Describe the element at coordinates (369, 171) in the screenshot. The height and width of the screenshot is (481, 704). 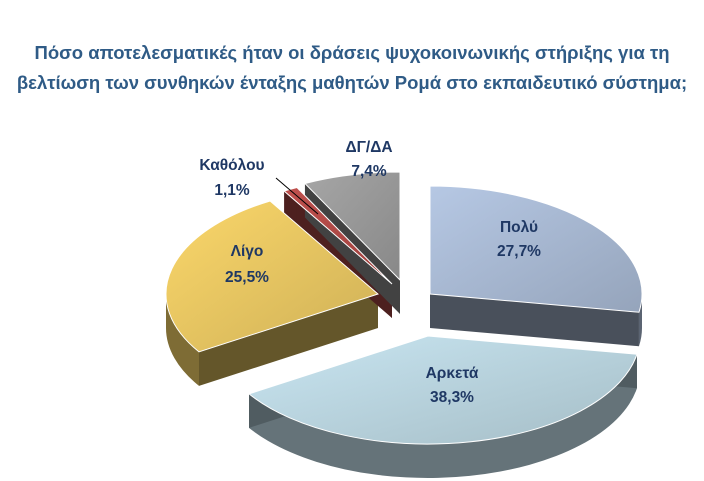
I see `slice-value-4: 7,4%` at that location.